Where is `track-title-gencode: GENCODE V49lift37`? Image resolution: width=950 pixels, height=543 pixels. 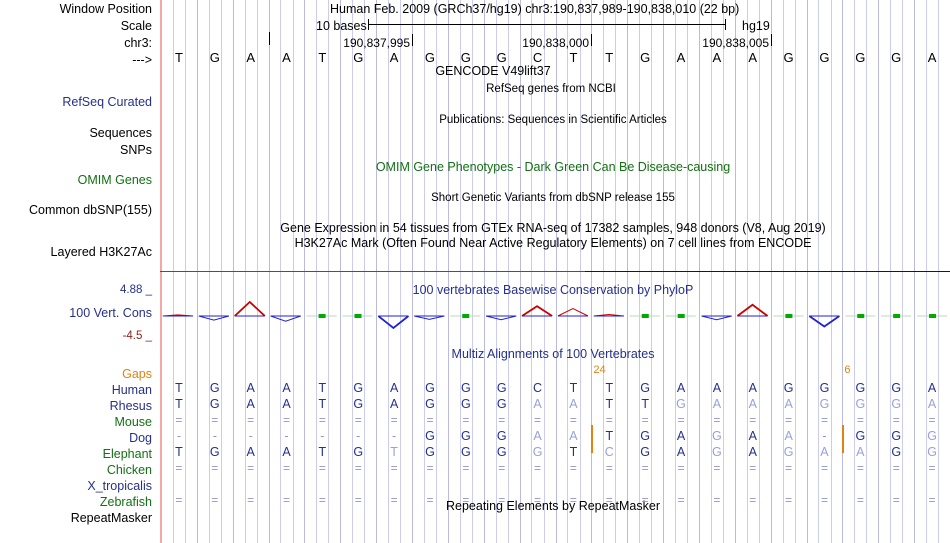
track-title-gencode: GENCODE V49lift37 is located at coordinates (493, 71).